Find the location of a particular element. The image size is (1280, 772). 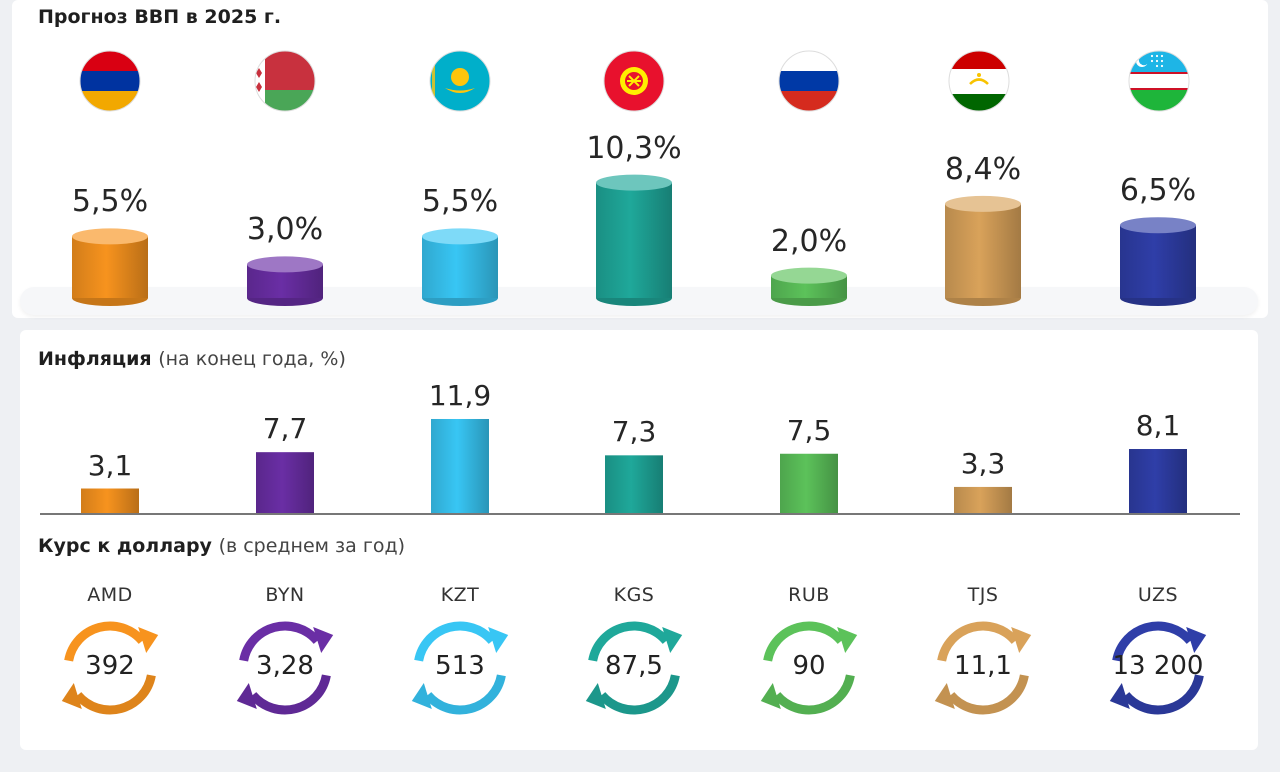

inflation-title-text: Инфляция is located at coordinates (95, 359).